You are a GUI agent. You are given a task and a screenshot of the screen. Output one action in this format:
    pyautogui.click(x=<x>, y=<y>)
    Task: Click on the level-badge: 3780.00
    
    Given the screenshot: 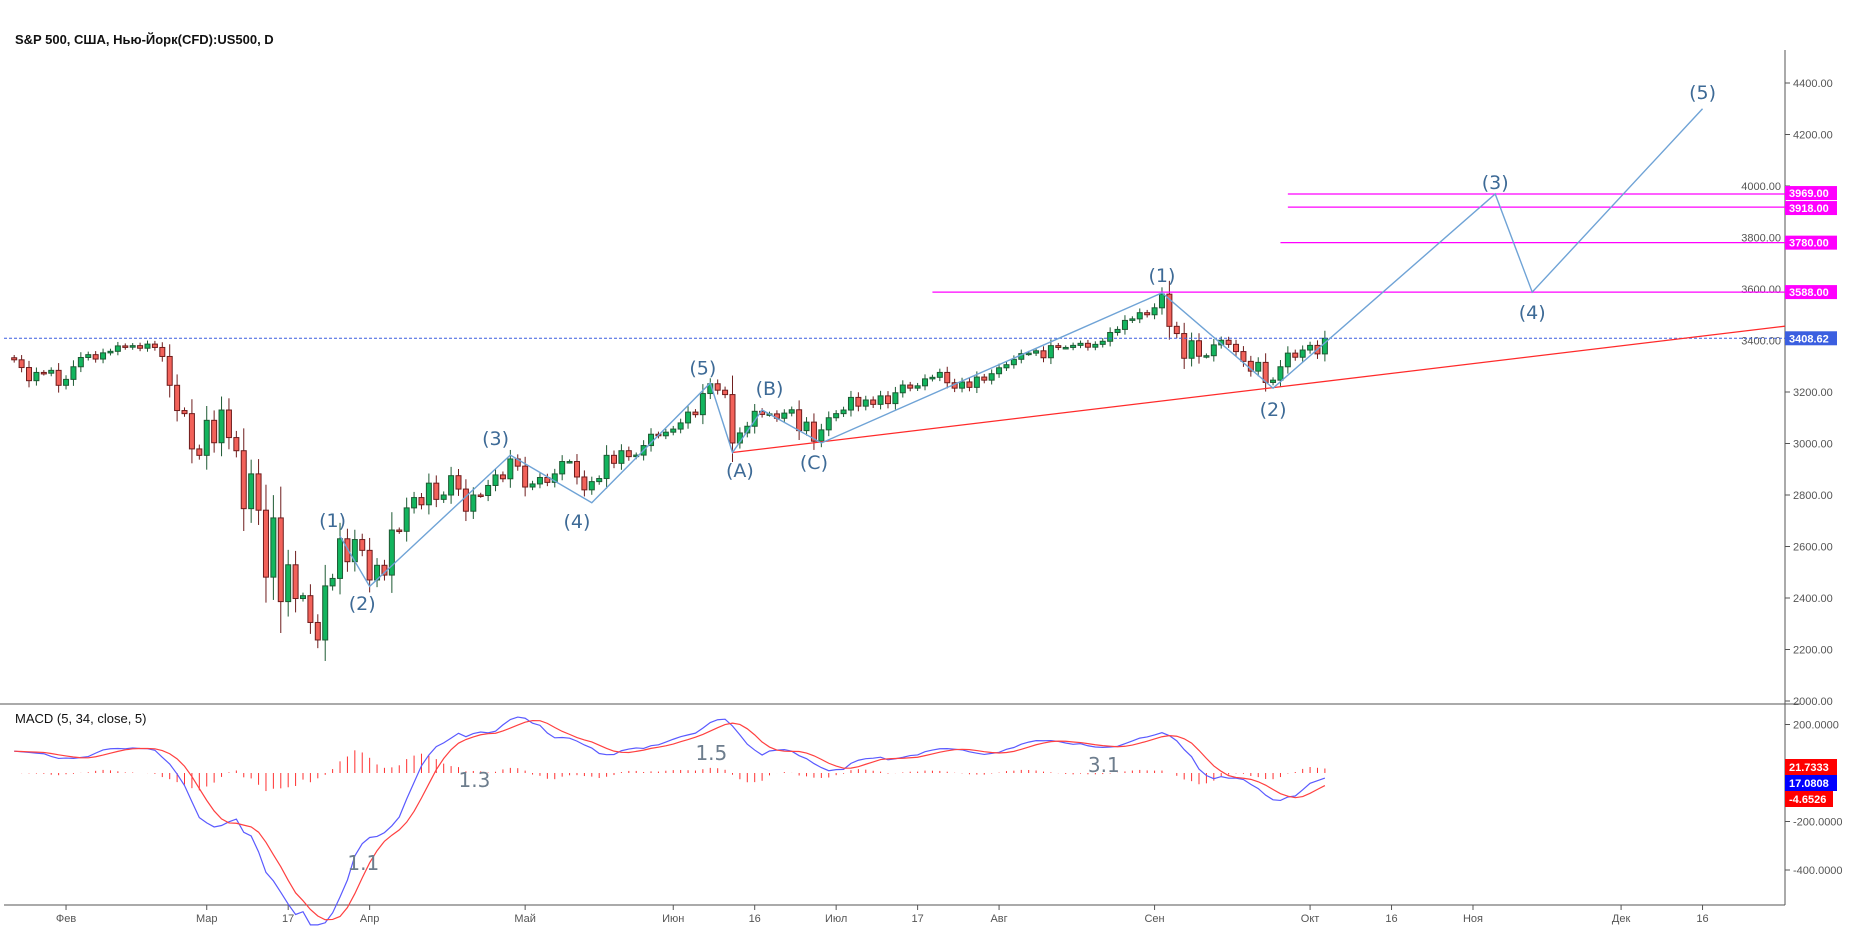 What is the action you would take?
    pyautogui.click(x=1809, y=244)
    